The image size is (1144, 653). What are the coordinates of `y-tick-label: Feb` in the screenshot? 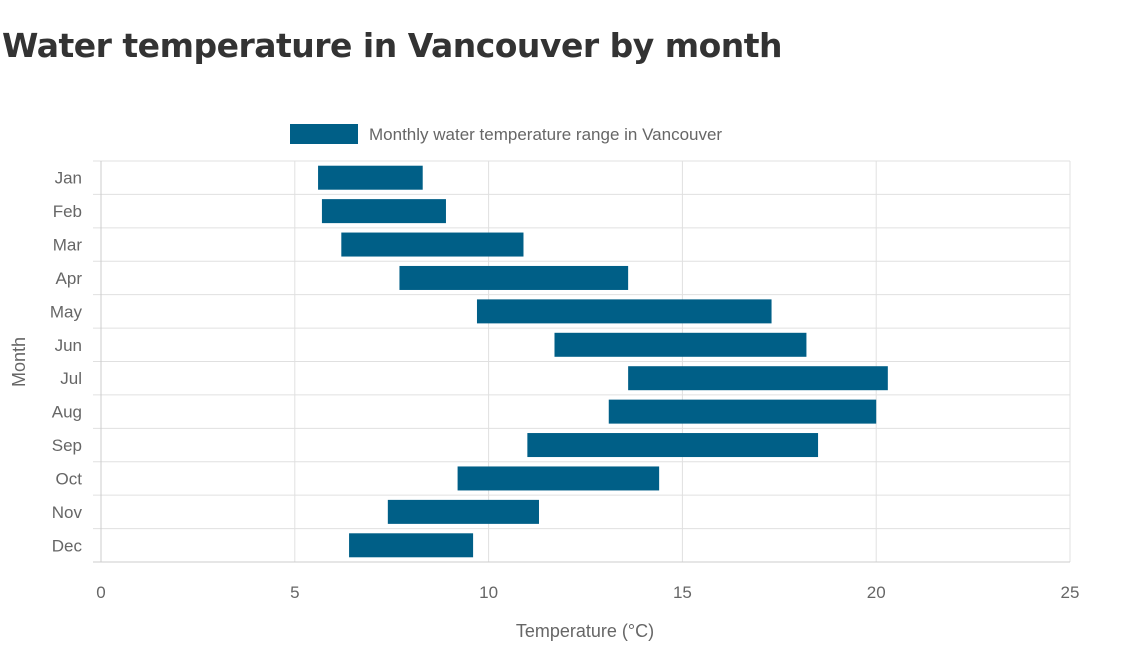 It's located at (67, 211).